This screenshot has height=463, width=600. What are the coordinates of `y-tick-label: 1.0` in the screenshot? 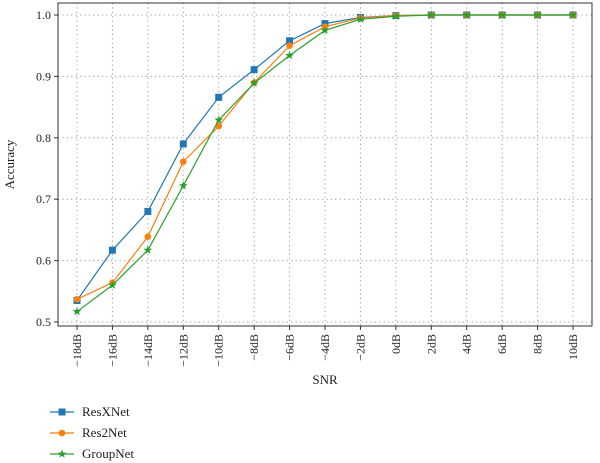 It's located at (43, 15).